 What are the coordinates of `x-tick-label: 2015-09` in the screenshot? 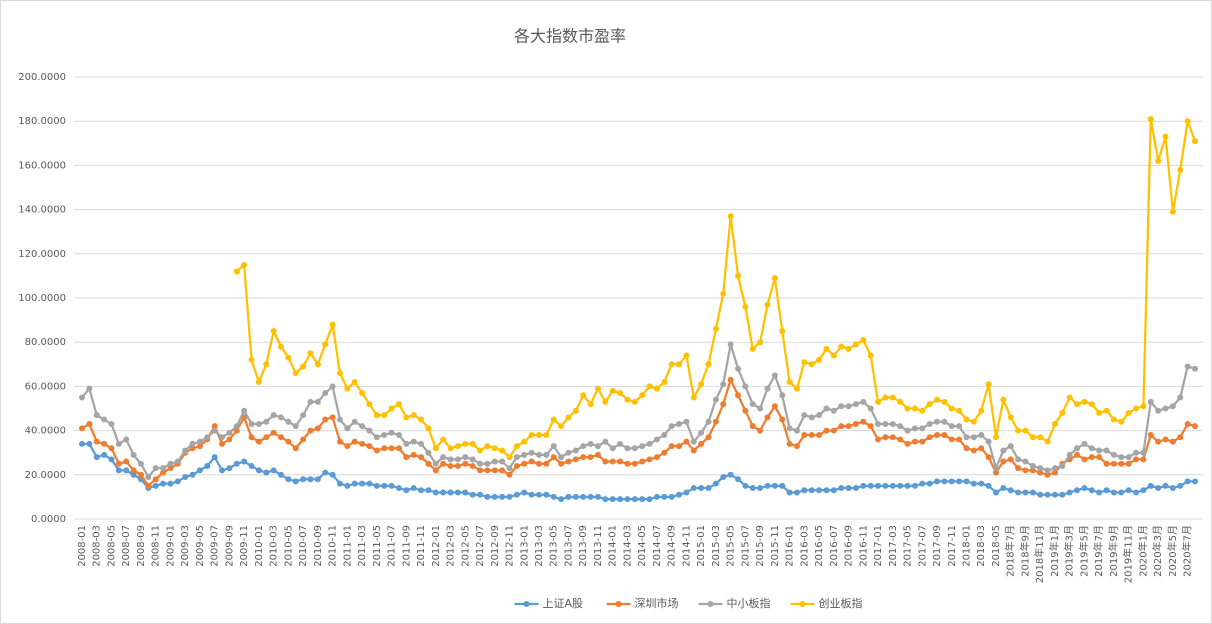 It's located at (760, 546).